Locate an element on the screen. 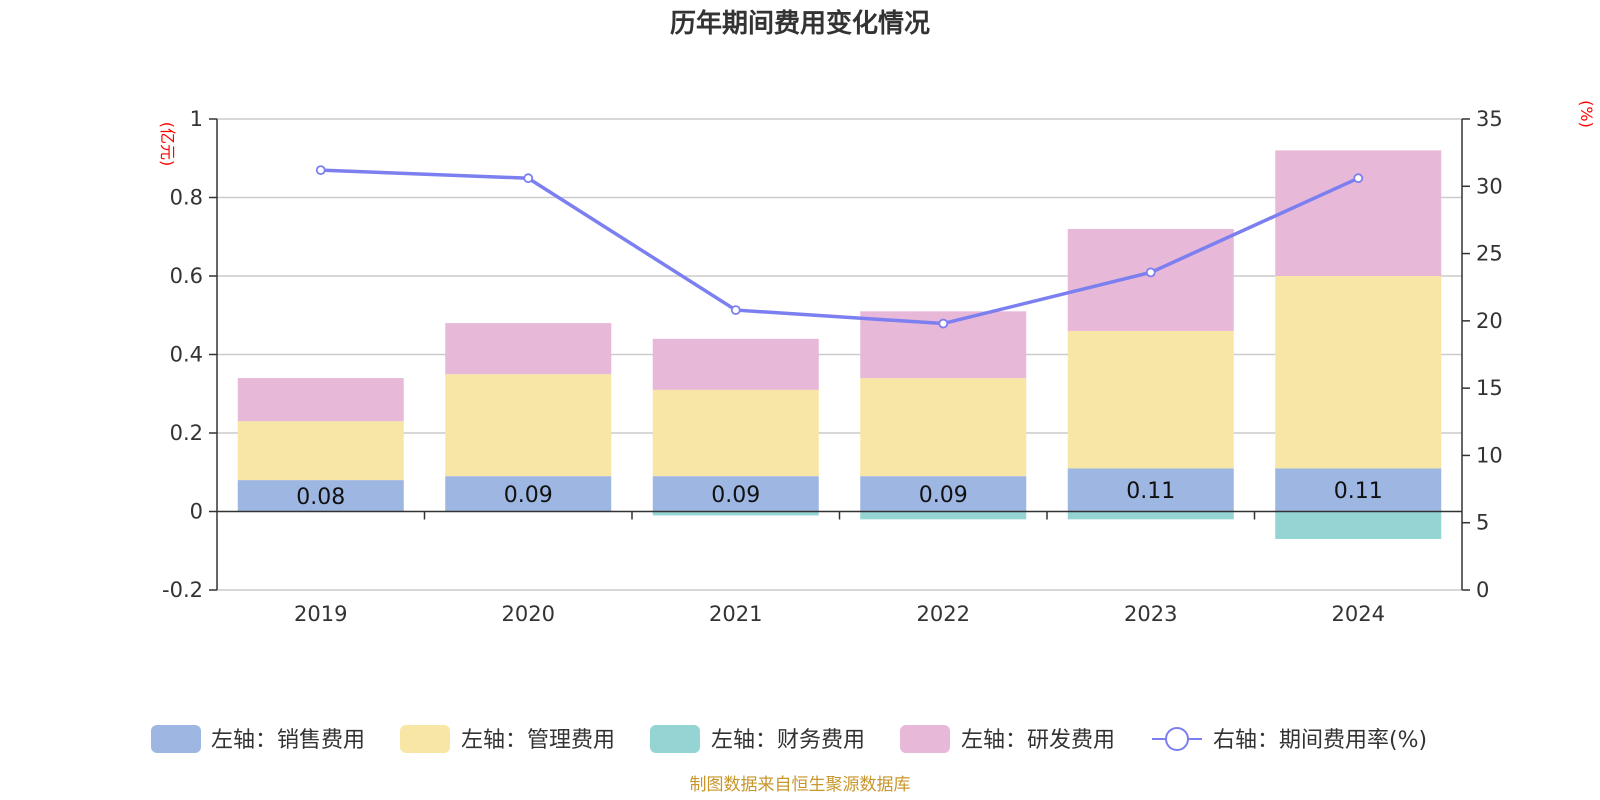 This screenshot has width=1600, height=800. legend-label-rate: 右轴：期间费用率(%) is located at coordinates (1320, 740).